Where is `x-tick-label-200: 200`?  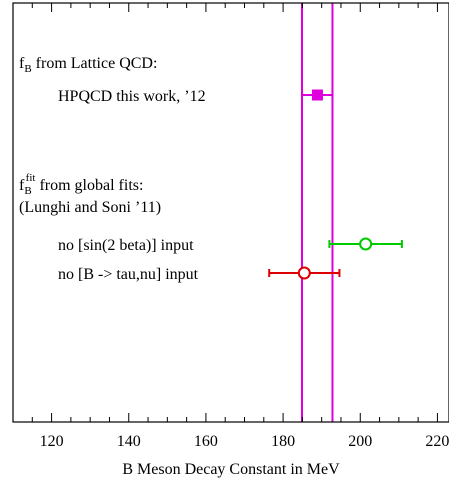
x-tick-label-200: 200 is located at coordinates (360, 441).